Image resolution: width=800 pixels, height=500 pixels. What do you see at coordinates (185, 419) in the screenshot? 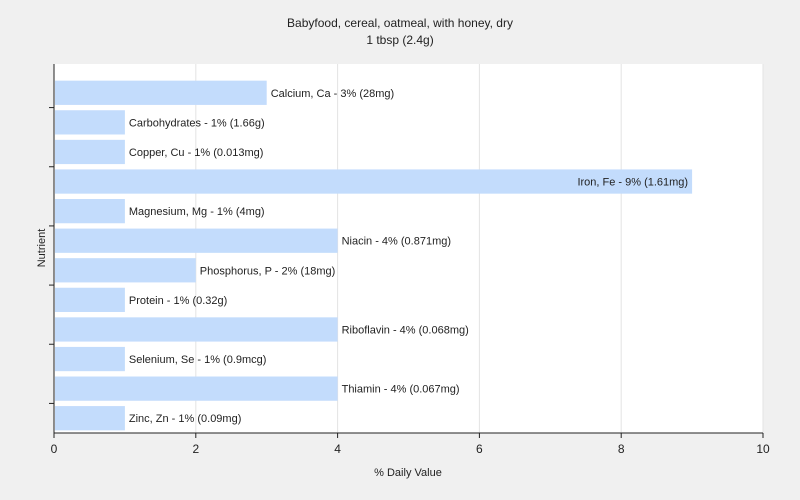
I see `bar-label: Zinc, Zn - 1% (0.09mg)` at bounding box center [185, 419].